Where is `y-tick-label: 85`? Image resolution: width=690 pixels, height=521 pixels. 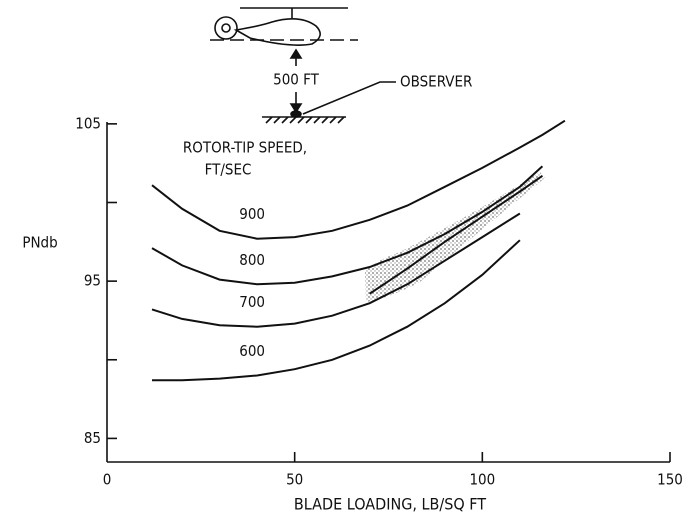
y-tick-label: 85 is located at coordinates (92, 438).